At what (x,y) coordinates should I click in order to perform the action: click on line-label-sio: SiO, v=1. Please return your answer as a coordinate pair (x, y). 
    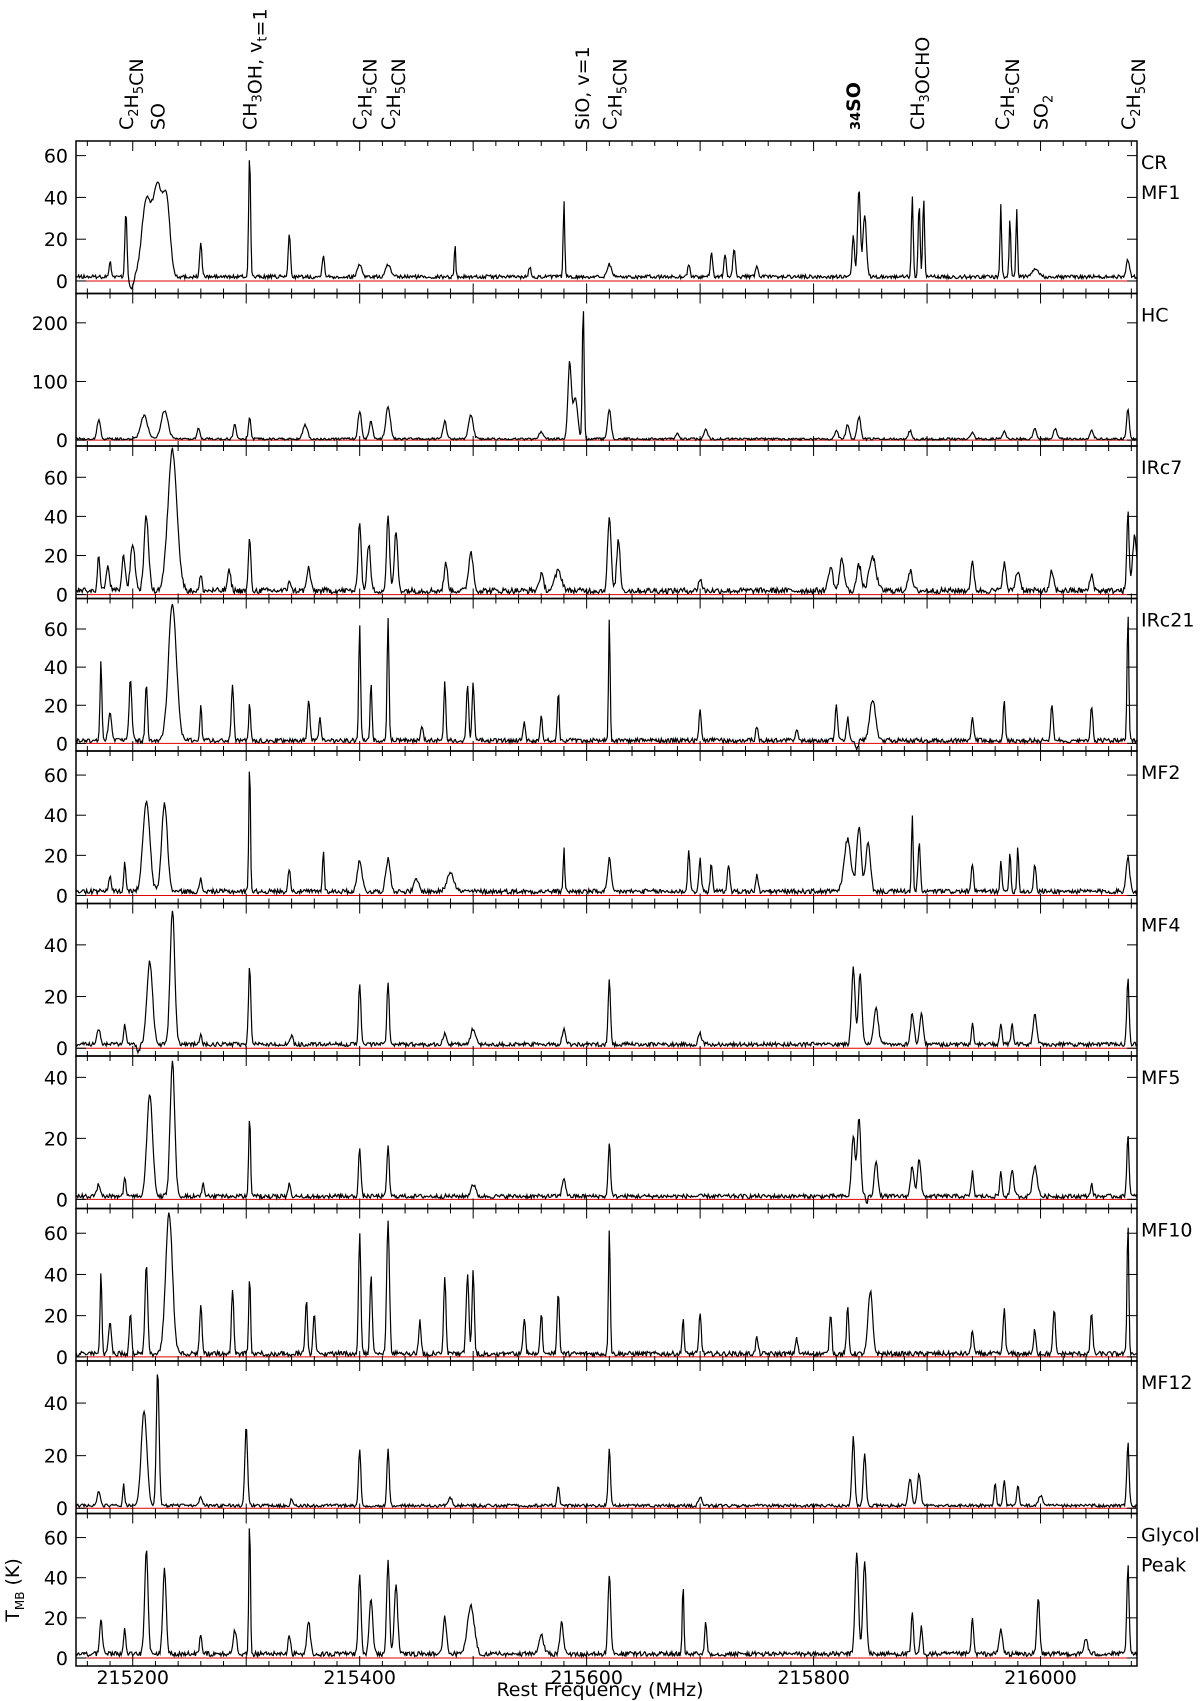
    Looking at the image, I should click on (583, 88).